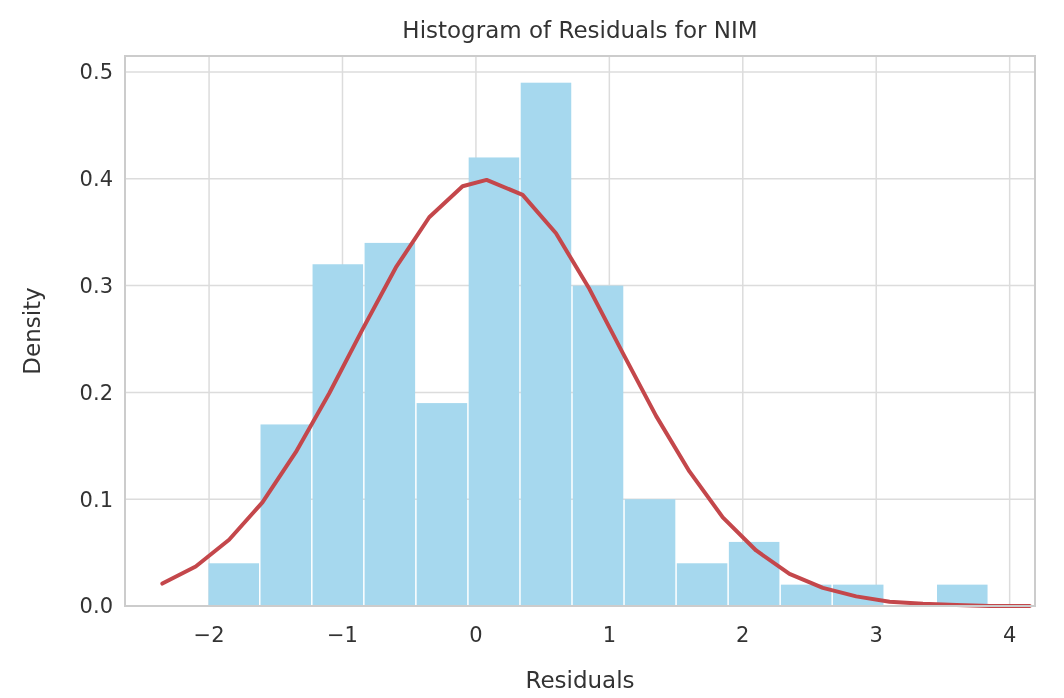 The image size is (1064, 698). What do you see at coordinates (476, 635) in the screenshot?
I see `x-tick-label: 0` at bounding box center [476, 635].